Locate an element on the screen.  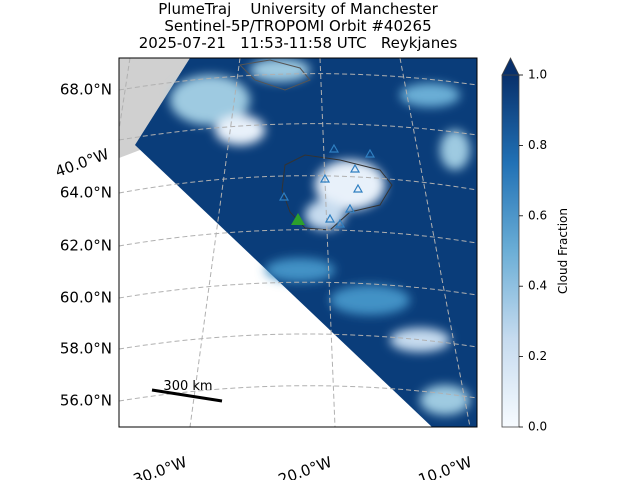
colorbar is located at coordinates (510, 242).